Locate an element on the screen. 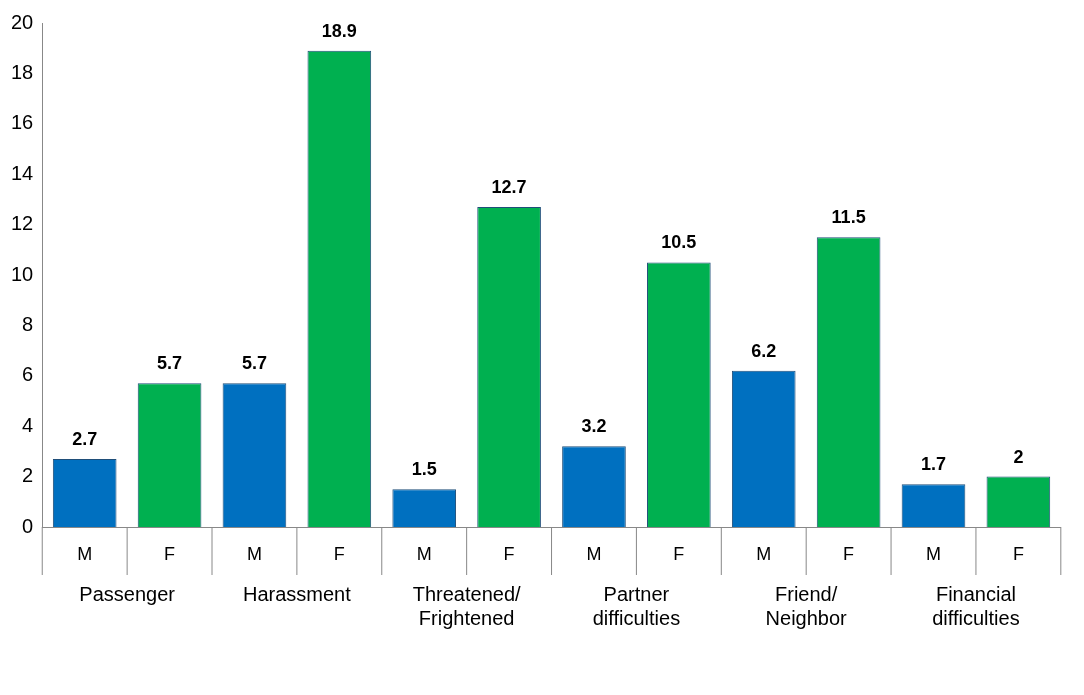  x-tick-label: Partner difficulties is located at coordinates (636, 605).